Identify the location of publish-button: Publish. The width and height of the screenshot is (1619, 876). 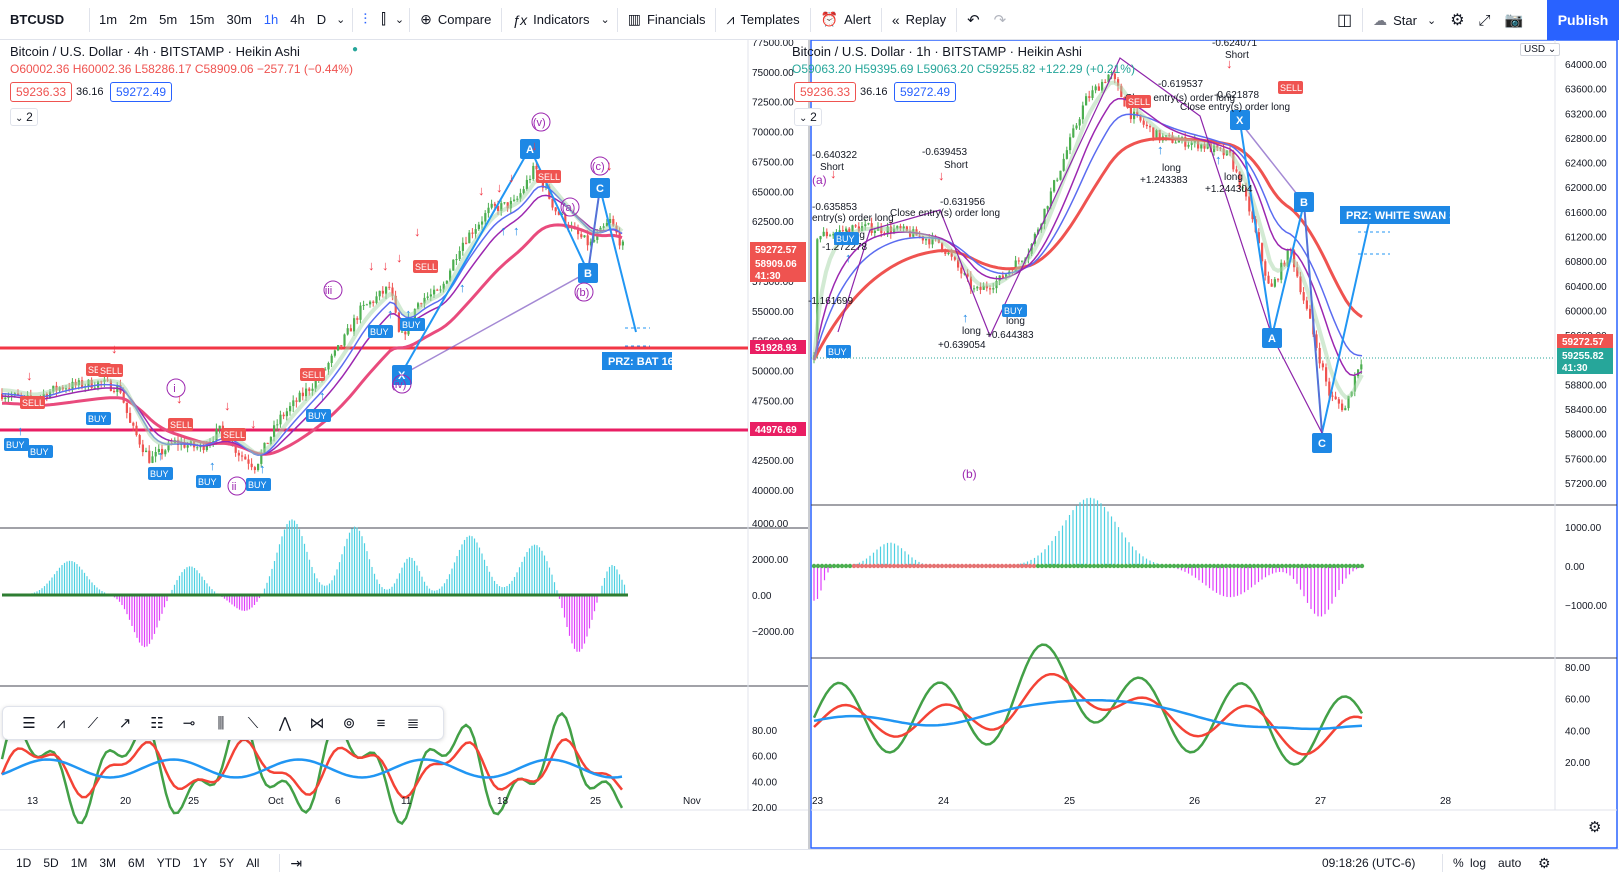
(1583, 20).